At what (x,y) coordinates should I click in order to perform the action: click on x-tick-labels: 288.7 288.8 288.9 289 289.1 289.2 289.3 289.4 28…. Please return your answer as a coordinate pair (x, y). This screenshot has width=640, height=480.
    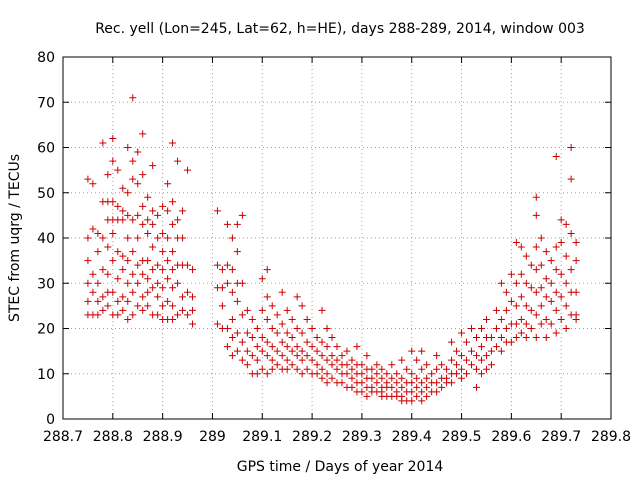
    Looking at the image, I should click on (337, 437).